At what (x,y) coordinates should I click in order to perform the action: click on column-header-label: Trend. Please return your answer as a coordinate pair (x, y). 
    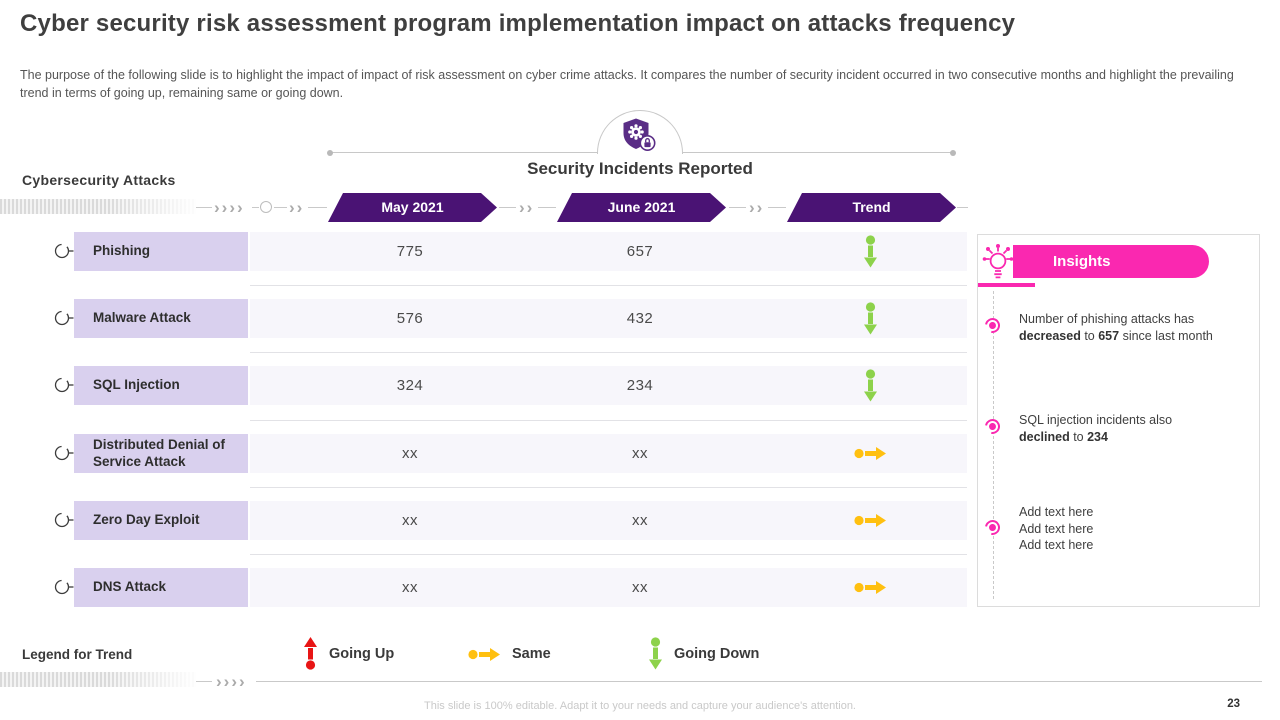
    Looking at the image, I should click on (871, 207).